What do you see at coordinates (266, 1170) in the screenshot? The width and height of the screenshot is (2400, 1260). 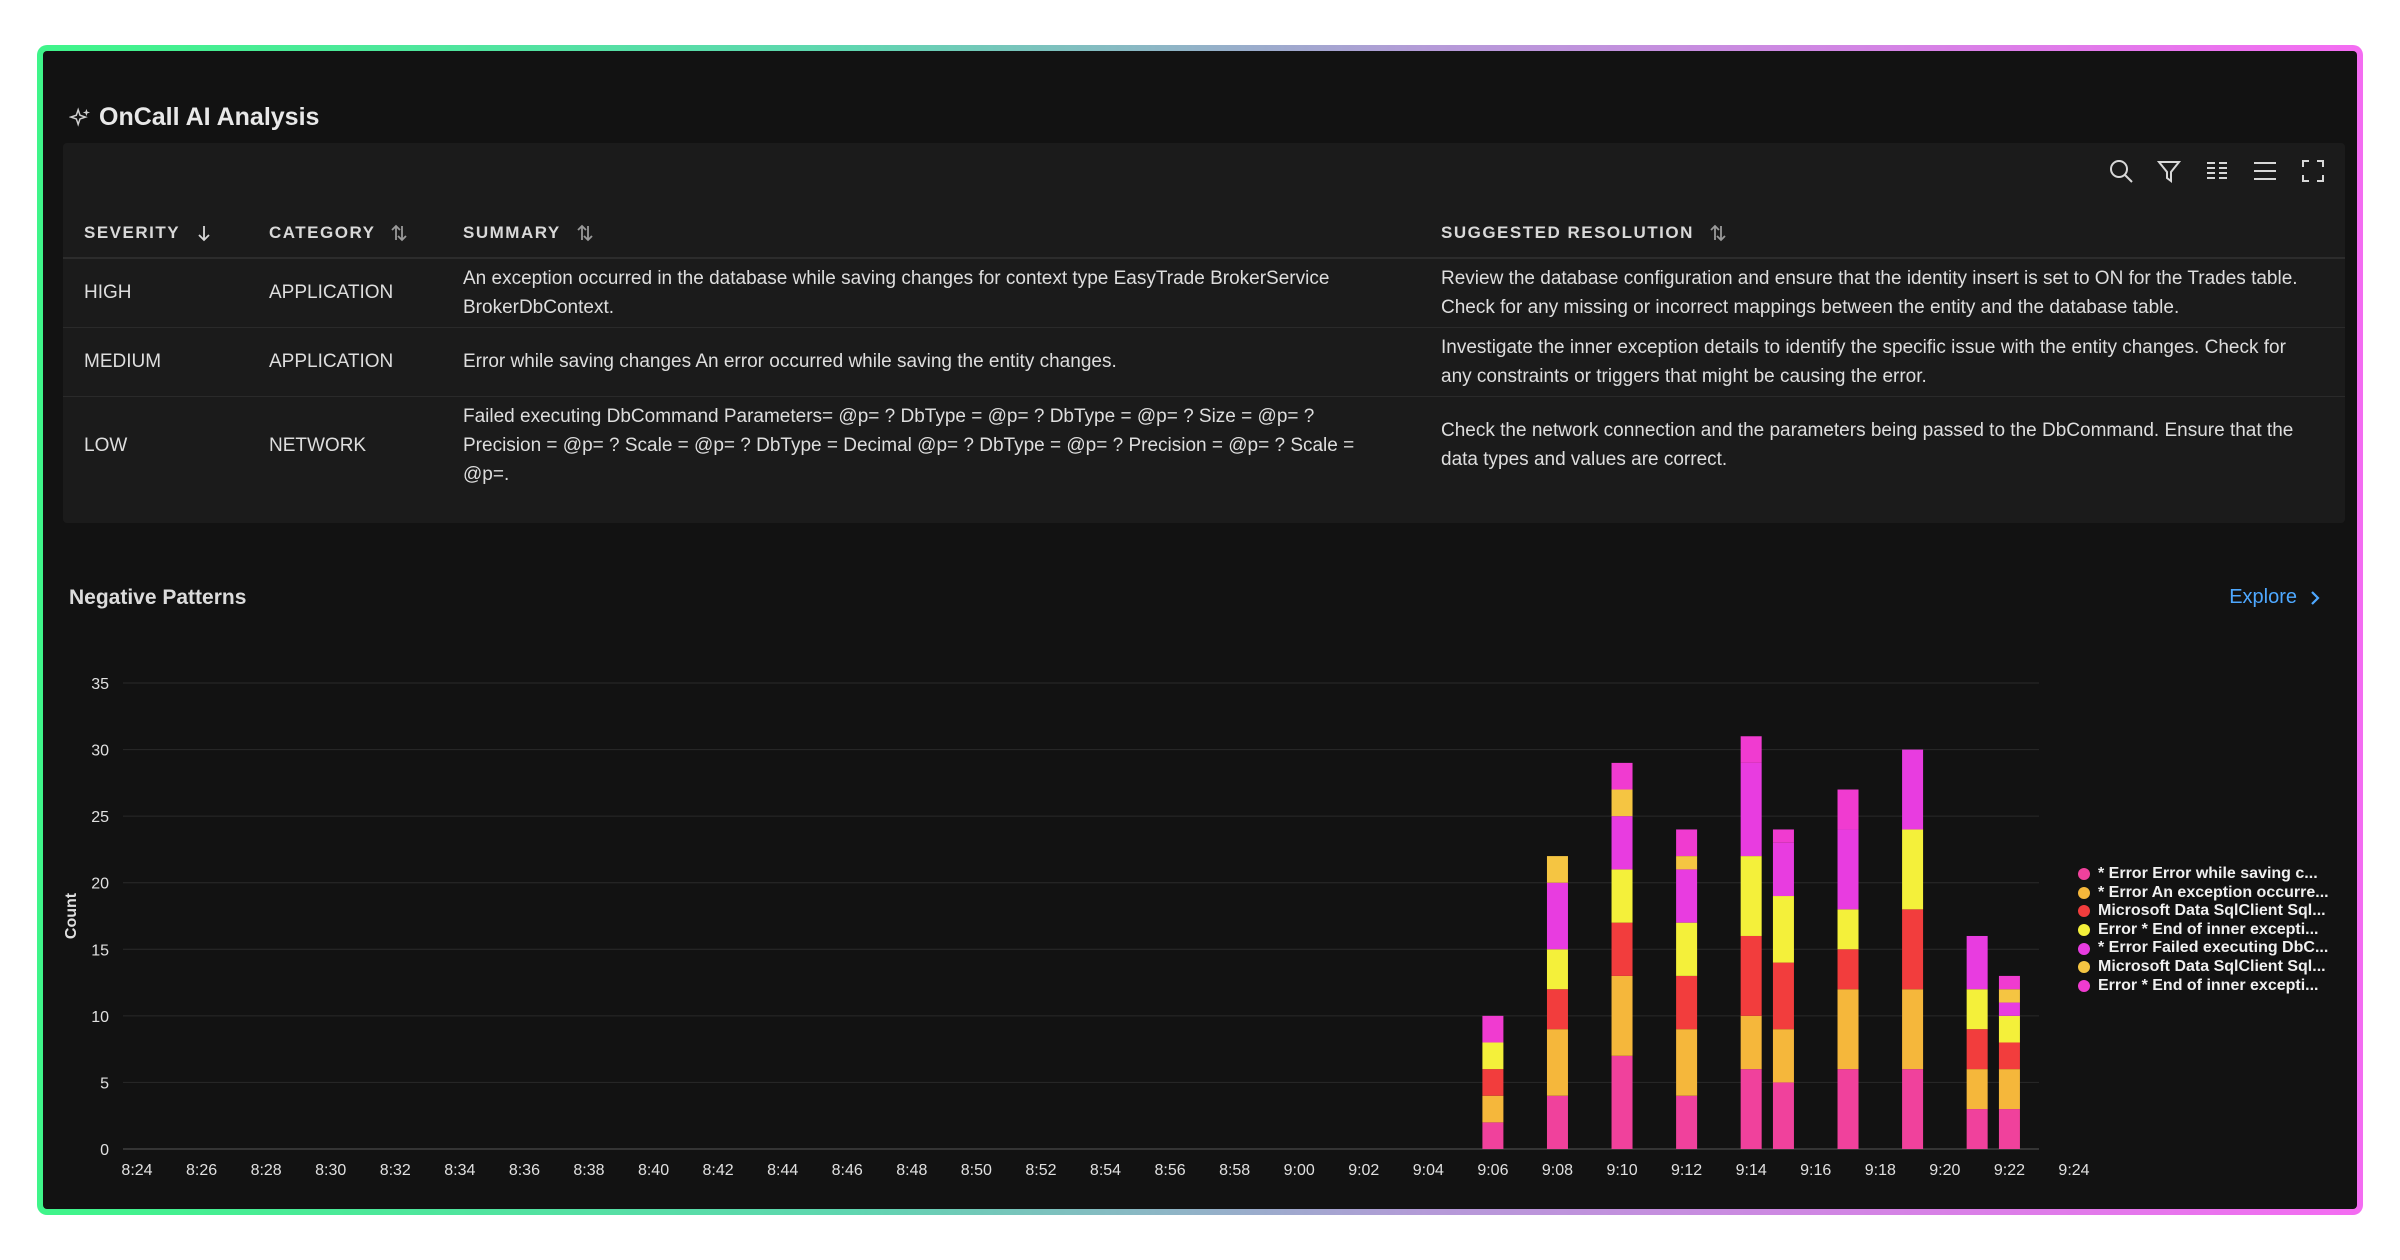 I see `x-tick-label: 8:28` at bounding box center [266, 1170].